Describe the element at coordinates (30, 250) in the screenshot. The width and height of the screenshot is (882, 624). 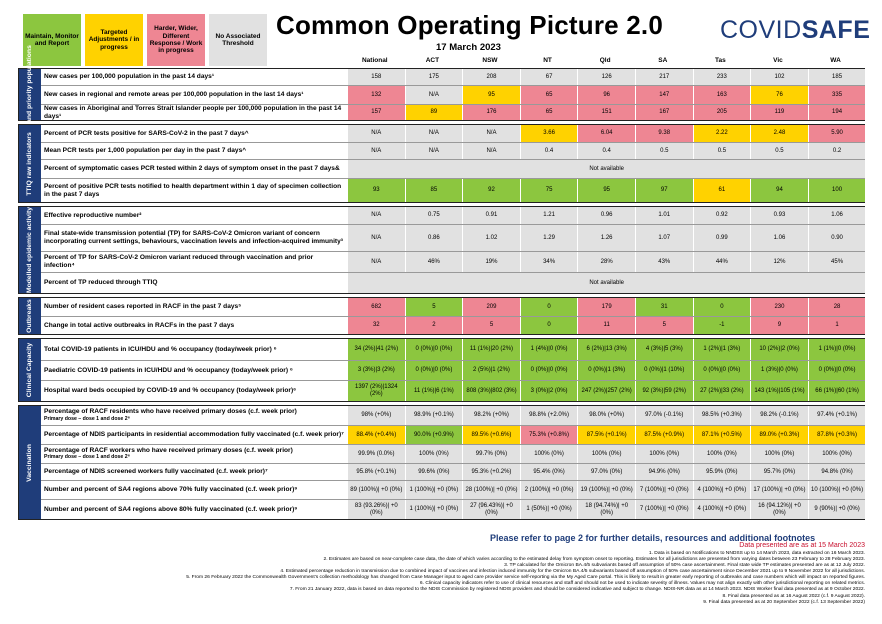
I see `section-label: Modelled epidemic activity` at that location.